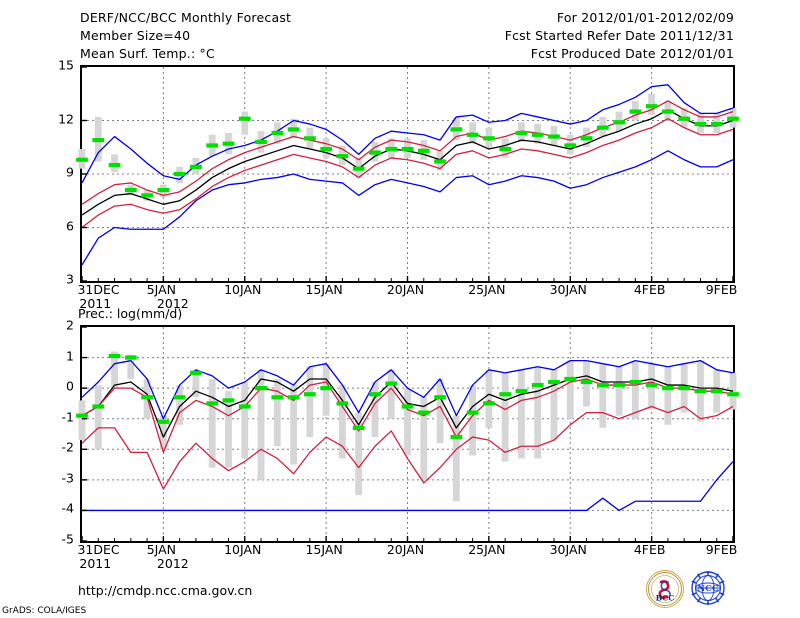 The height and width of the screenshot is (618, 800). Describe the element at coordinates (687, 589) in the screenshot. I see `agency-logos: BCC` at that location.